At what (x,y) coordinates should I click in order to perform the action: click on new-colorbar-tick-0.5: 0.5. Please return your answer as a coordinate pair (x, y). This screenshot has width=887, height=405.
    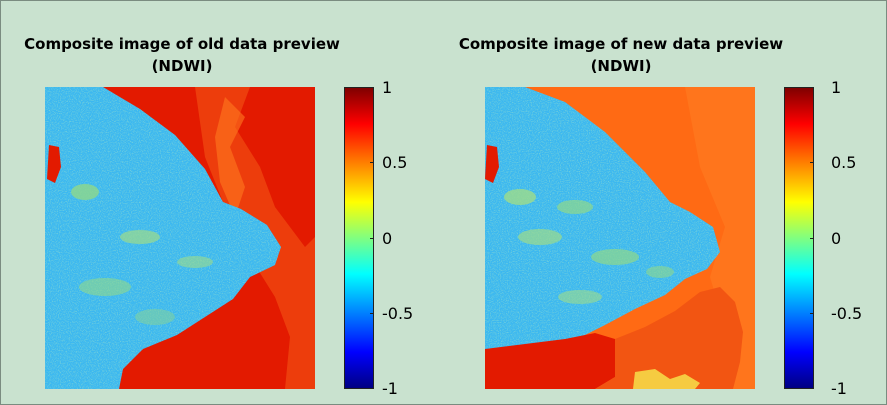
    Looking at the image, I should click on (844, 162).